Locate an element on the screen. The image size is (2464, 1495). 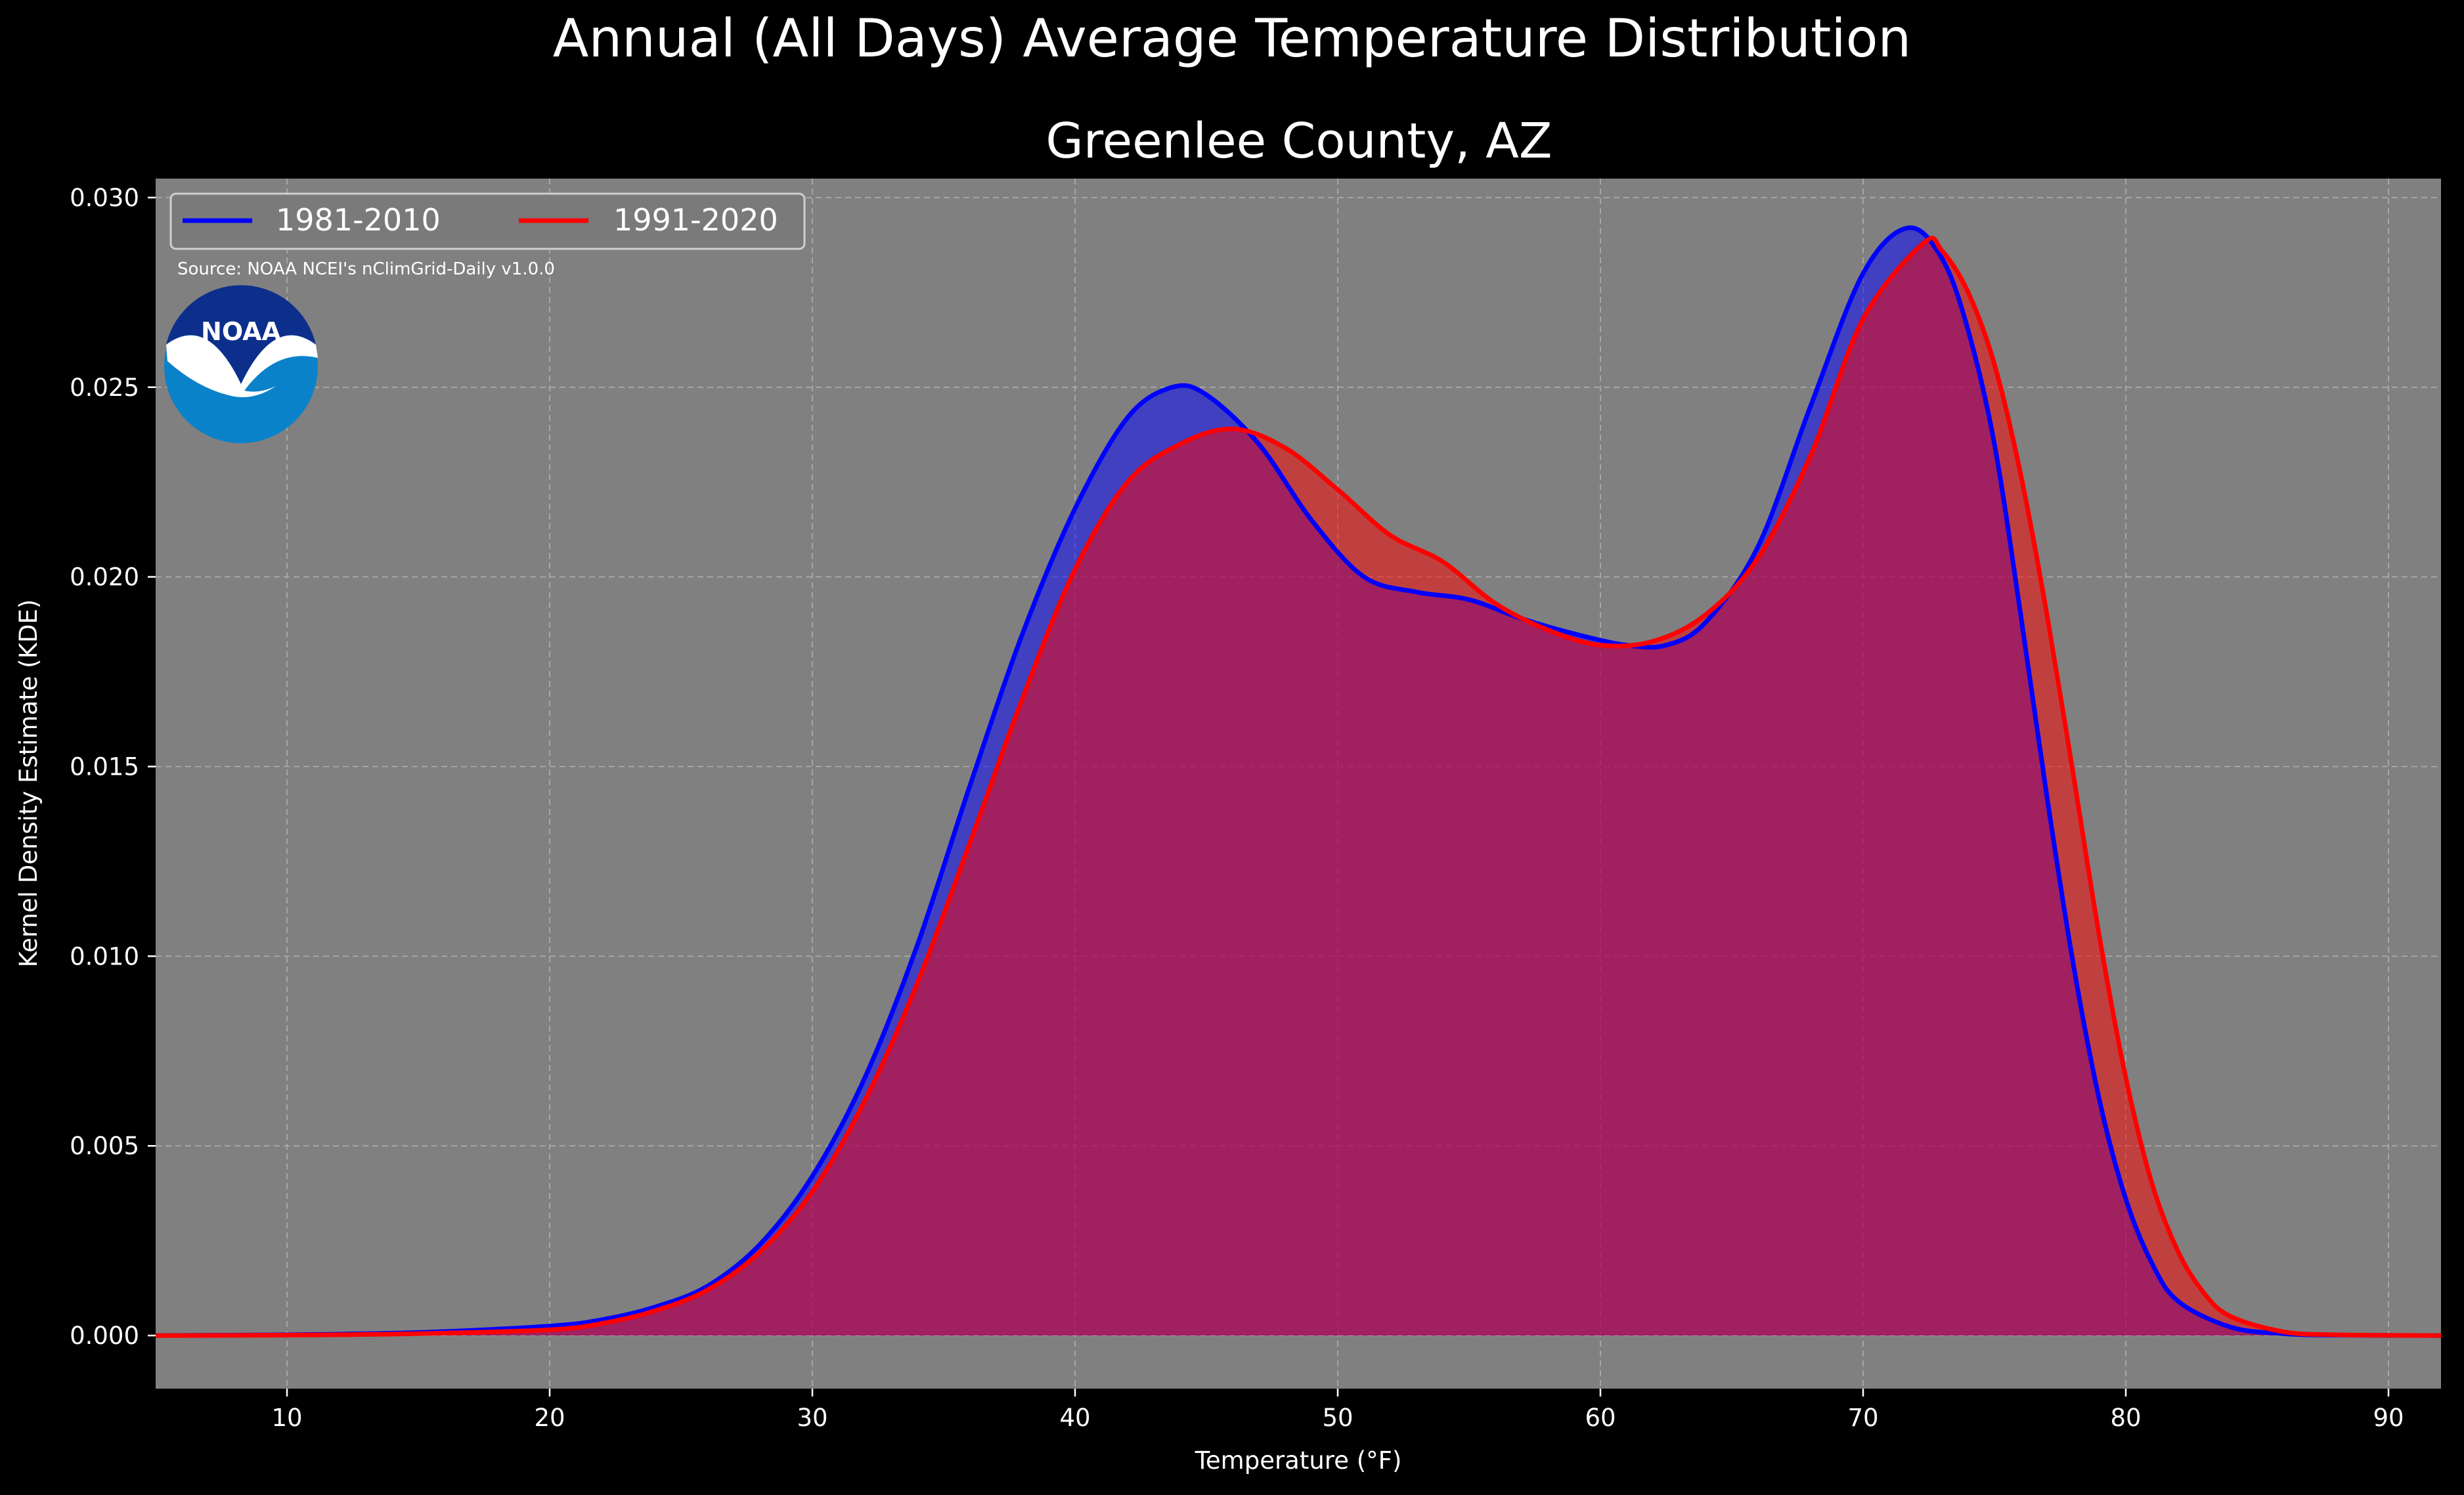
x-tick-label: 70 is located at coordinates (1862, 1418).